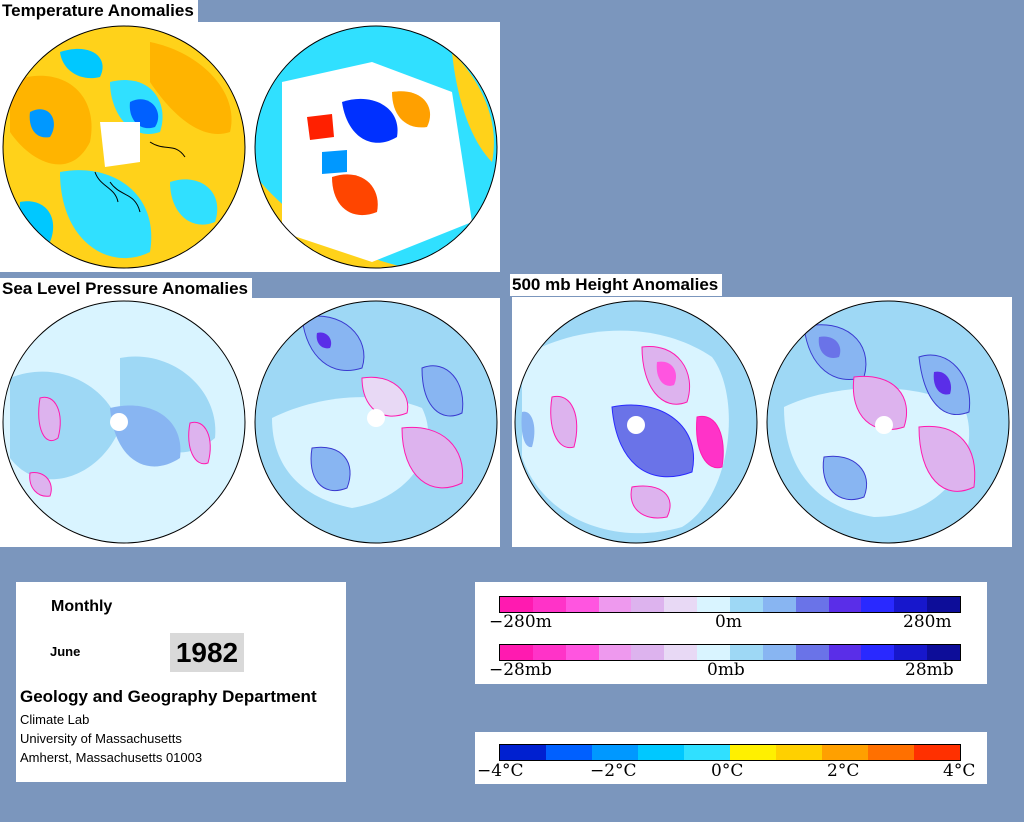 The height and width of the screenshot is (822, 1024). Describe the element at coordinates (520, 622) in the screenshot. I see `height-tick-min: −280m` at that location.